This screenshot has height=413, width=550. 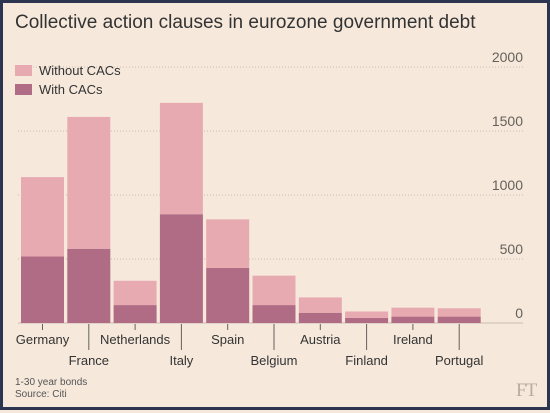 What do you see at coordinates (320, 317) in the screenshot?
I see `bar-austria-with-cacs` at bounding box center [320, 317].